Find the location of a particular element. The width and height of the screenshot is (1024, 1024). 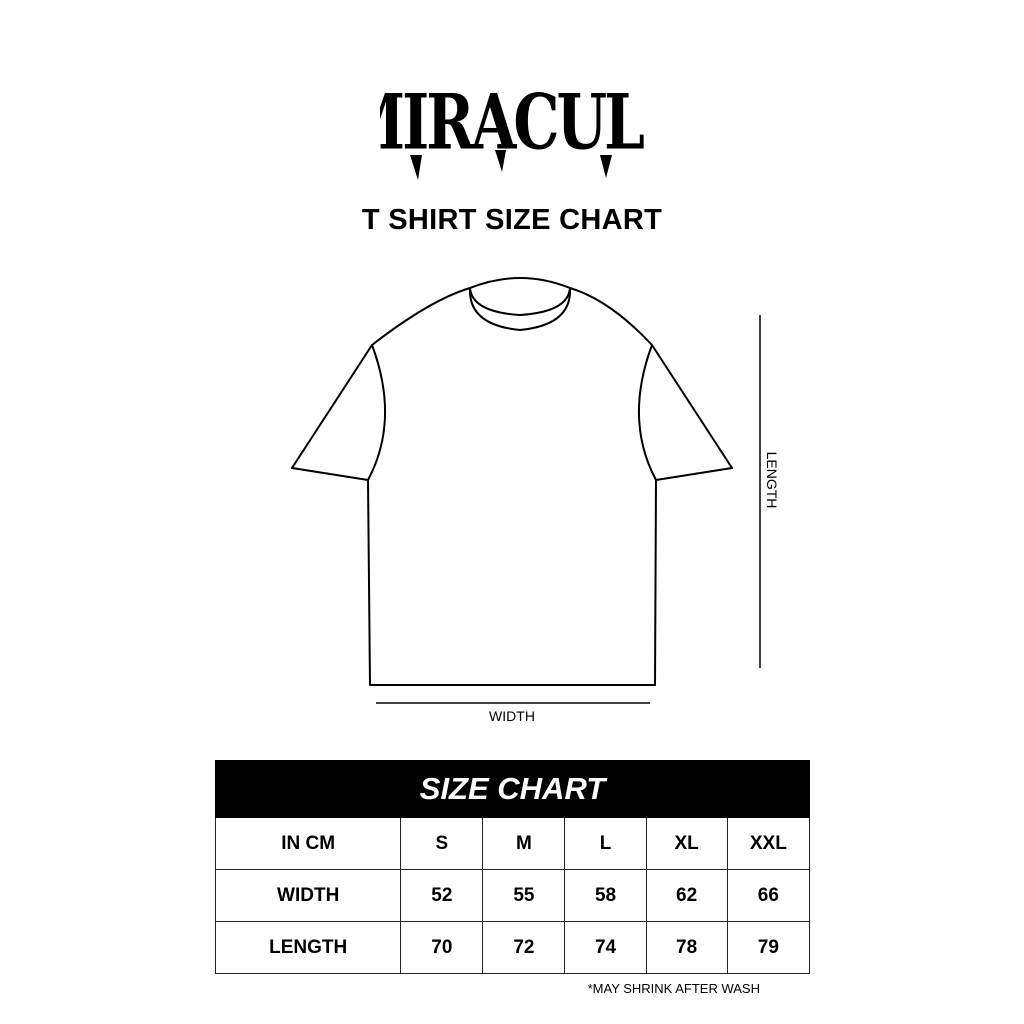

brand-logo: MIRACULE is located at coordinates (512, 129).